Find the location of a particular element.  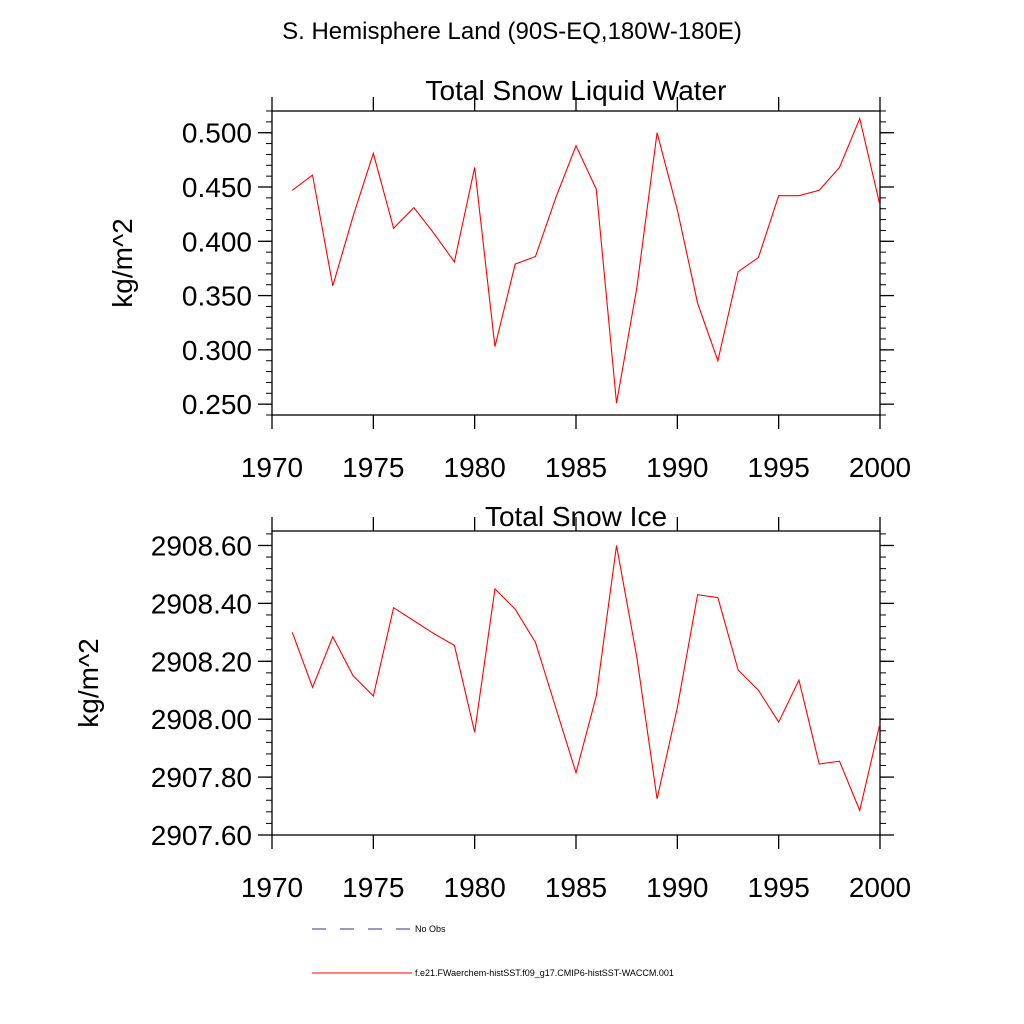

y-tick-label: 0.300 is located at coordinates (217, 350).